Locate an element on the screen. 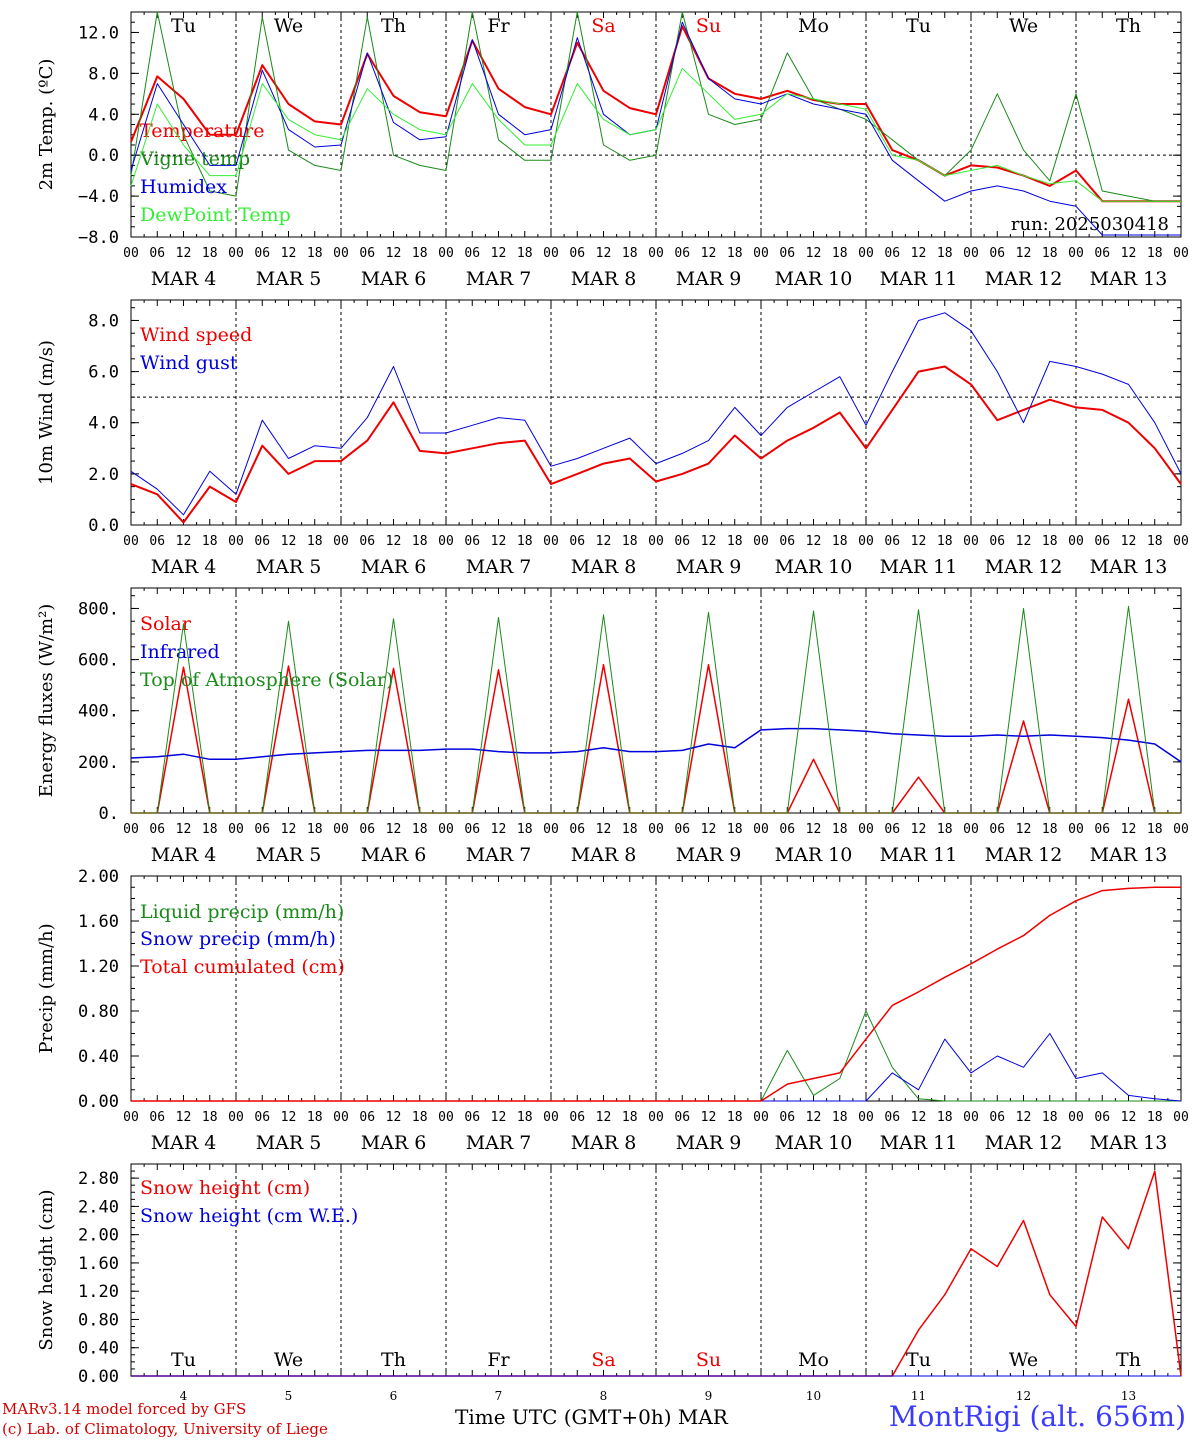  day-date-label: MAR 13 is located at coordinates (1129, 855).